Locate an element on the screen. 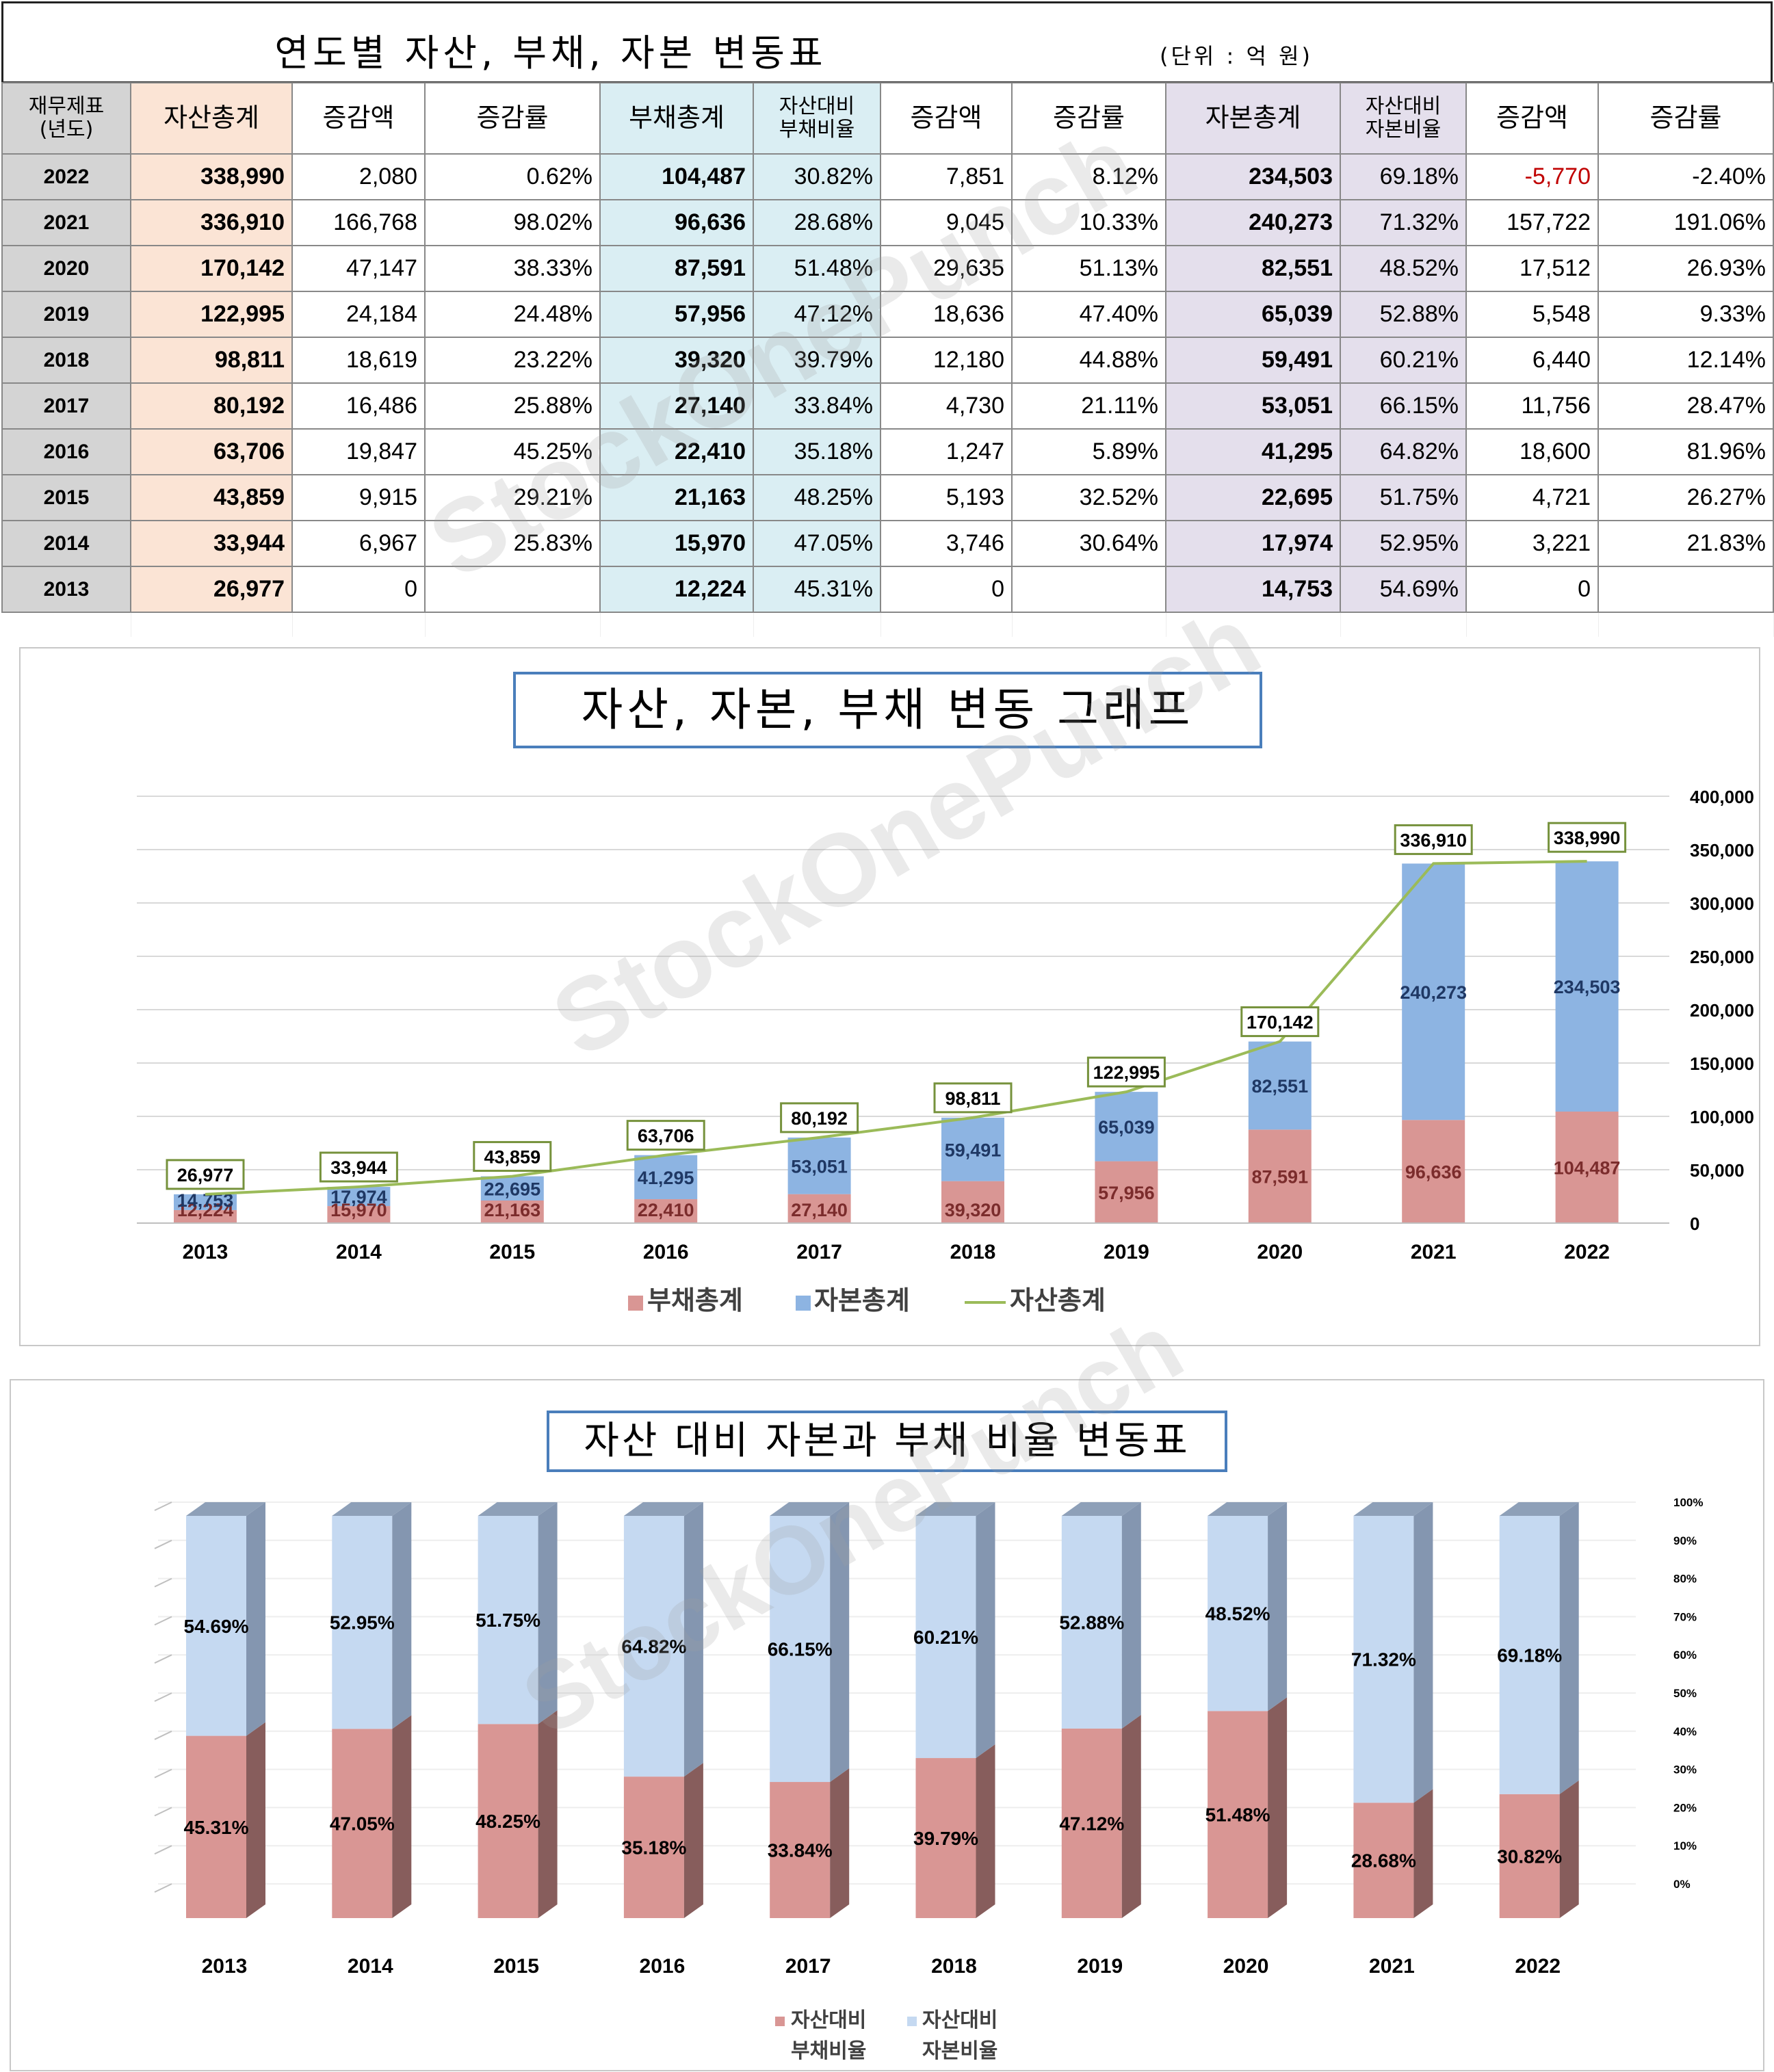 The height and width of the screenshot is (2072, 1774). data-label-equity: 65,039 is located at coordinates (1126, 1127).